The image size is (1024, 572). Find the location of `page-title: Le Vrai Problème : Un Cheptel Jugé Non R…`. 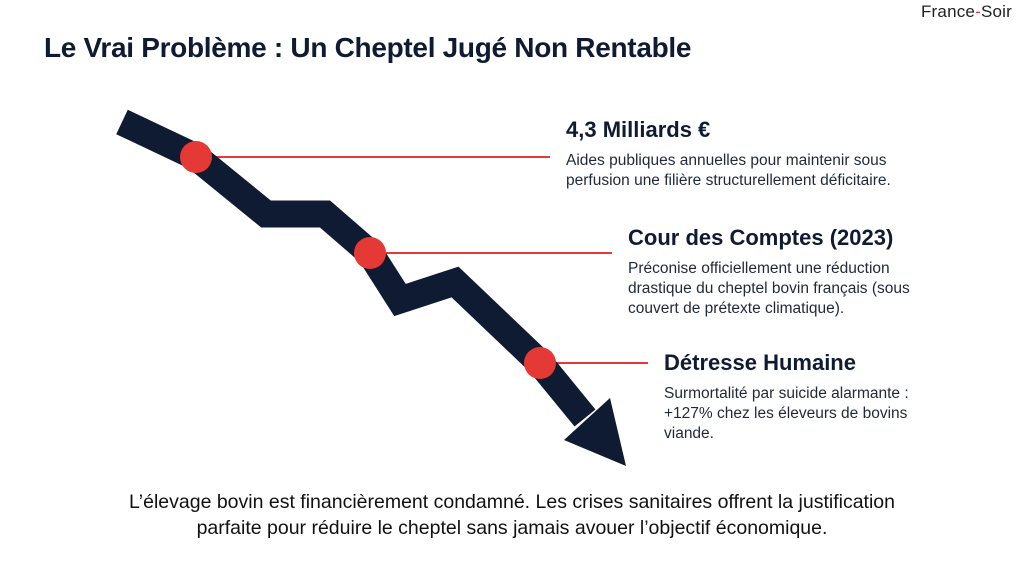

page-title: Le Vrai Problème : Un Cheptel Jugé Non R… is located at coordinates (368, 47).